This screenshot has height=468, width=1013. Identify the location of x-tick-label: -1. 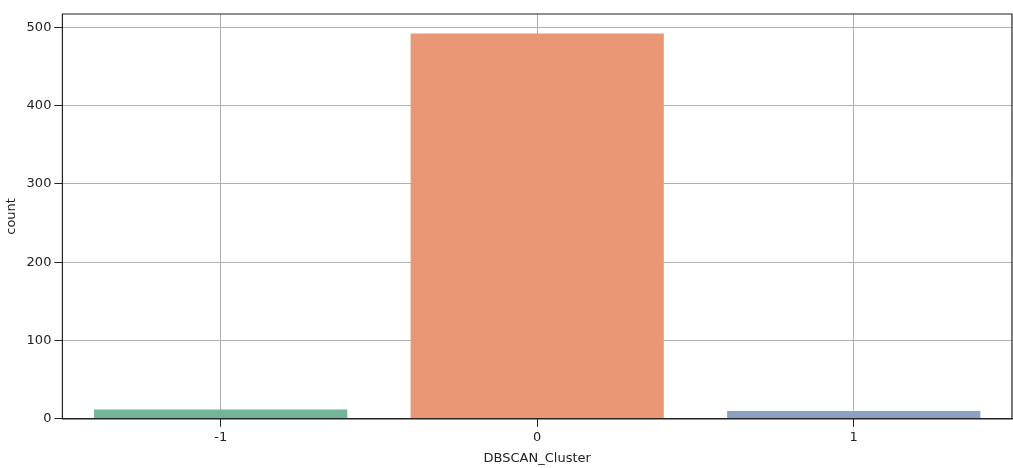
(221, 436).